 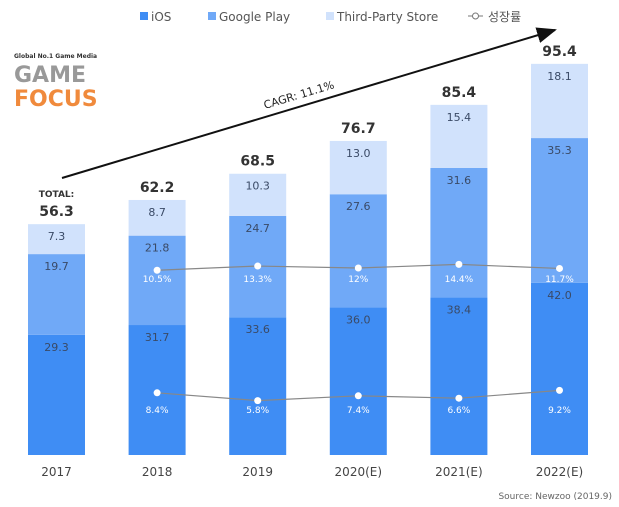 I want to click on total-label: 76.7, so click(x=358, y=129).